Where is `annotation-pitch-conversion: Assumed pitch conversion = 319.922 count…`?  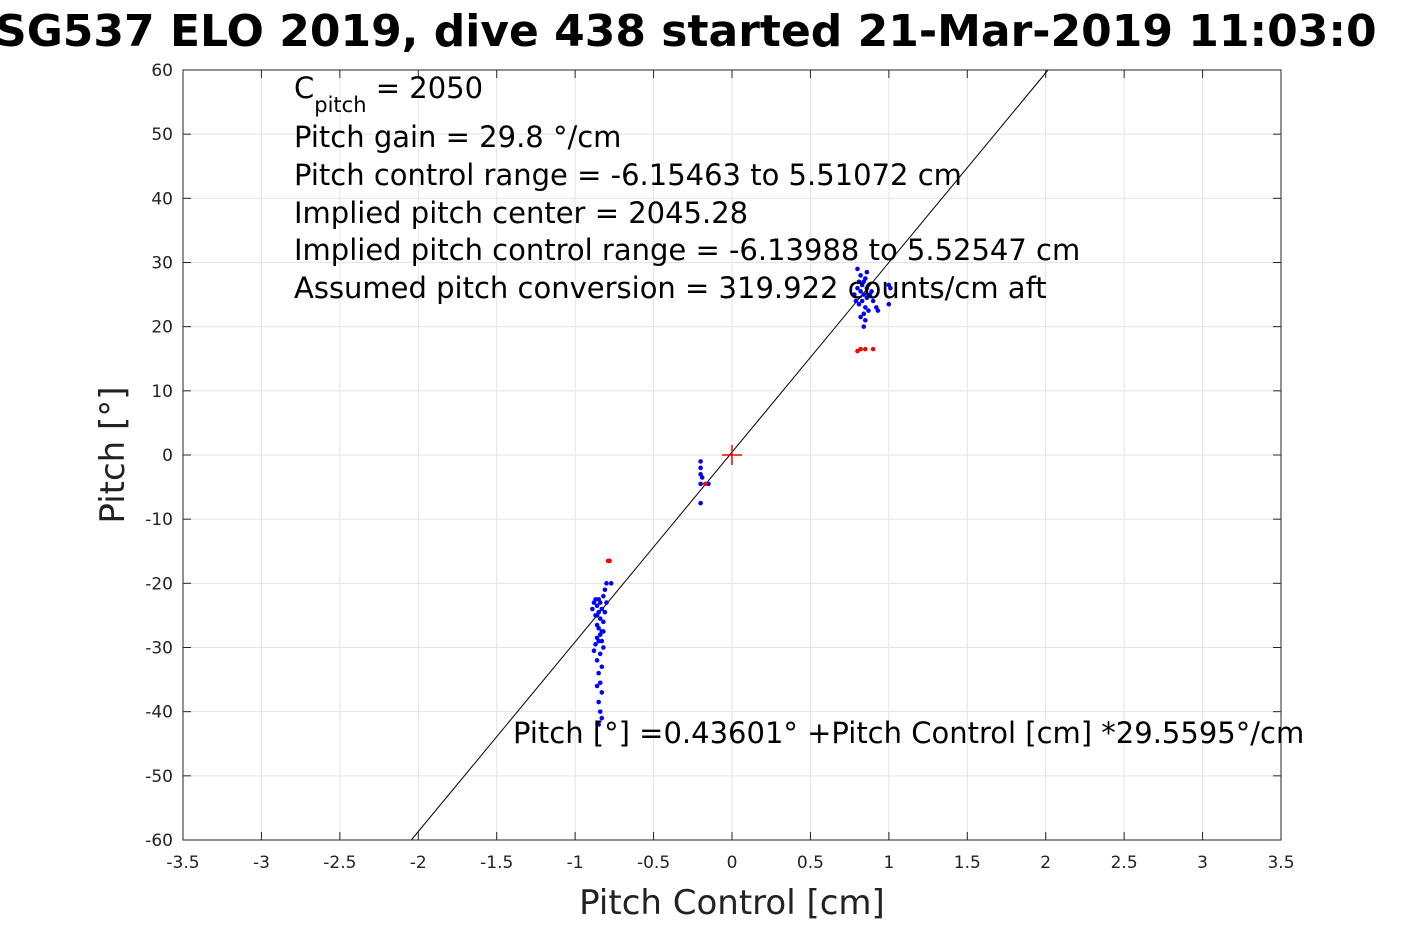 annotation-pitch-conversion: Assumed pitch conversion = 319.922 count… is located at coordinates (670, 288).